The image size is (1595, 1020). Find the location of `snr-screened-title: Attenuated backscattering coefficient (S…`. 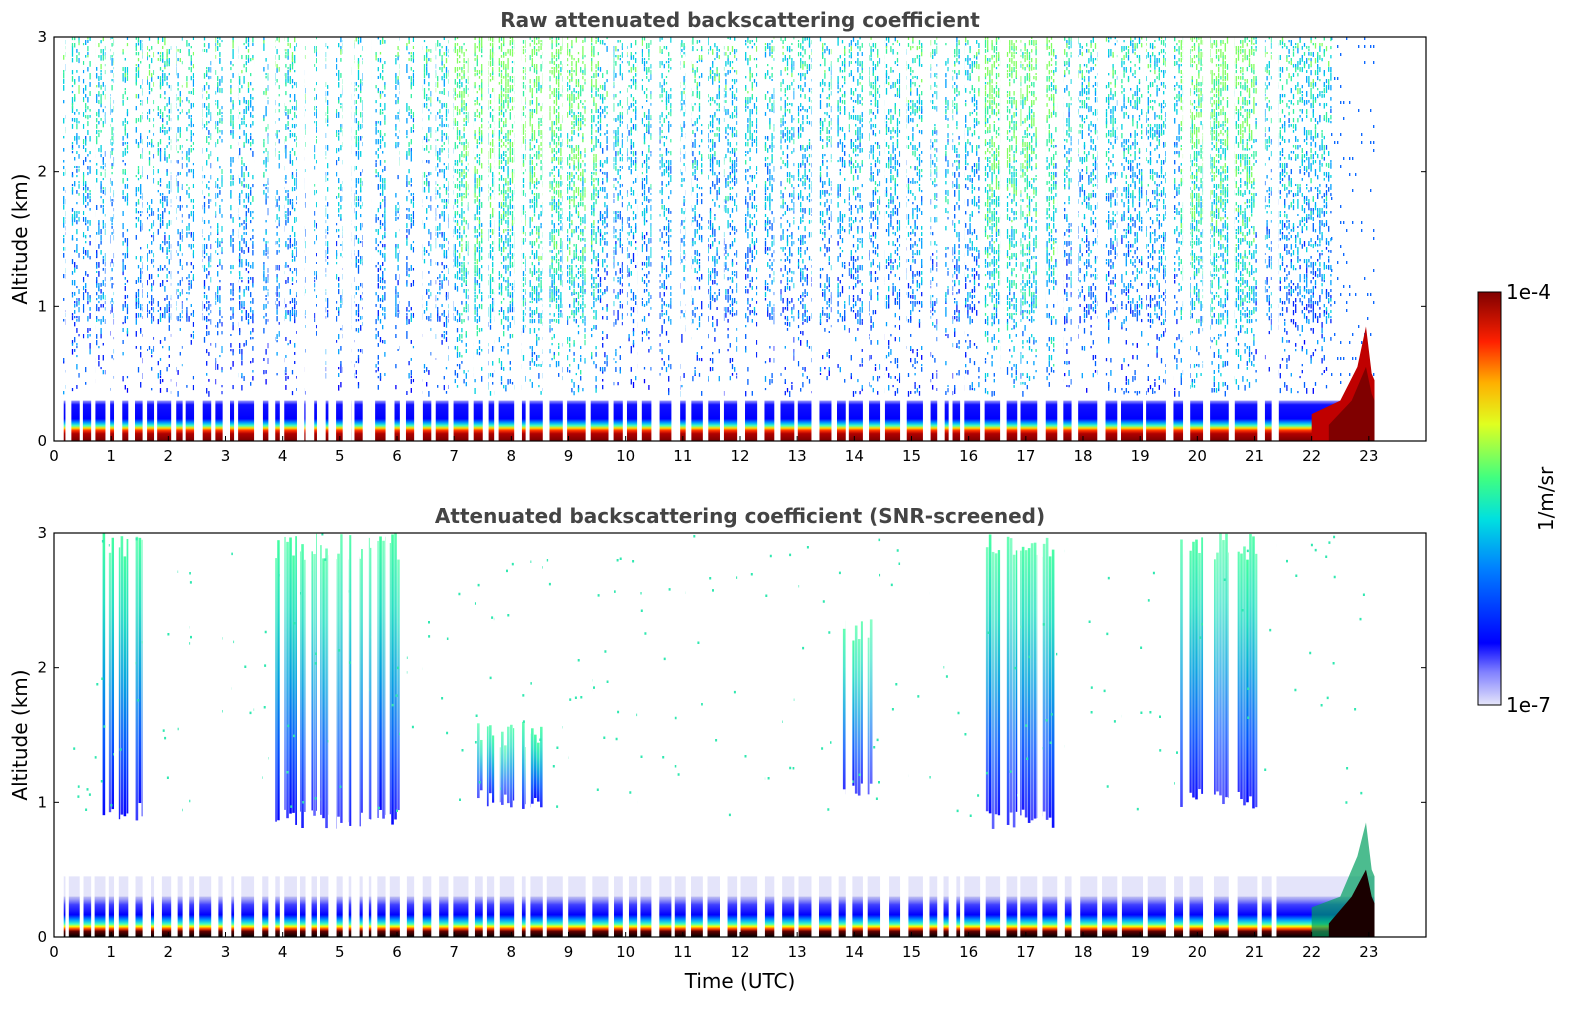

snr-screened-title: Attenuated backscattering coefficient (S… is located at coordinates (740, 516).